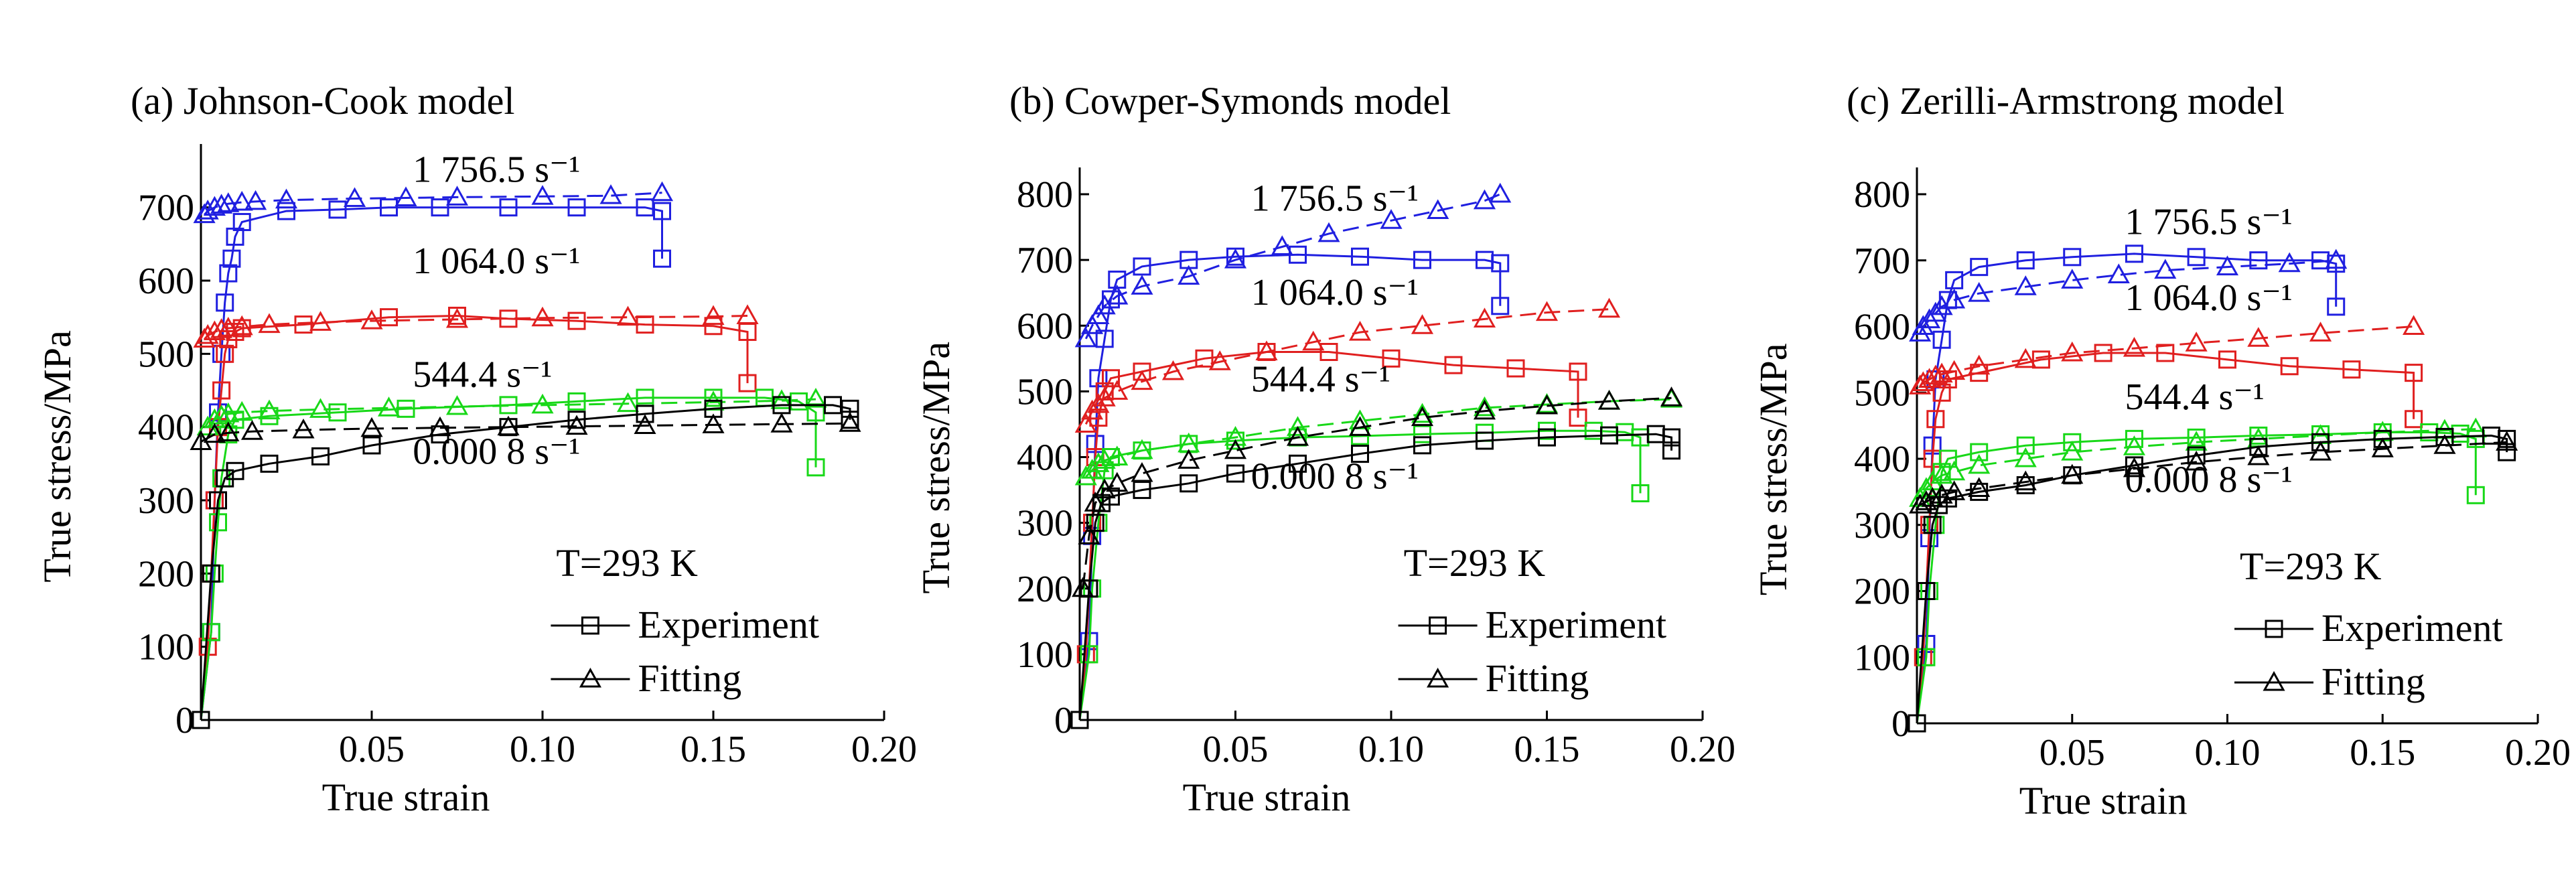 The height and width of the screenshot is (870, 2576). What do you see at coordinates (1900, 724) in the screenshot?
I see `y-tick-label: 0` at bounding box center [1900, 724].